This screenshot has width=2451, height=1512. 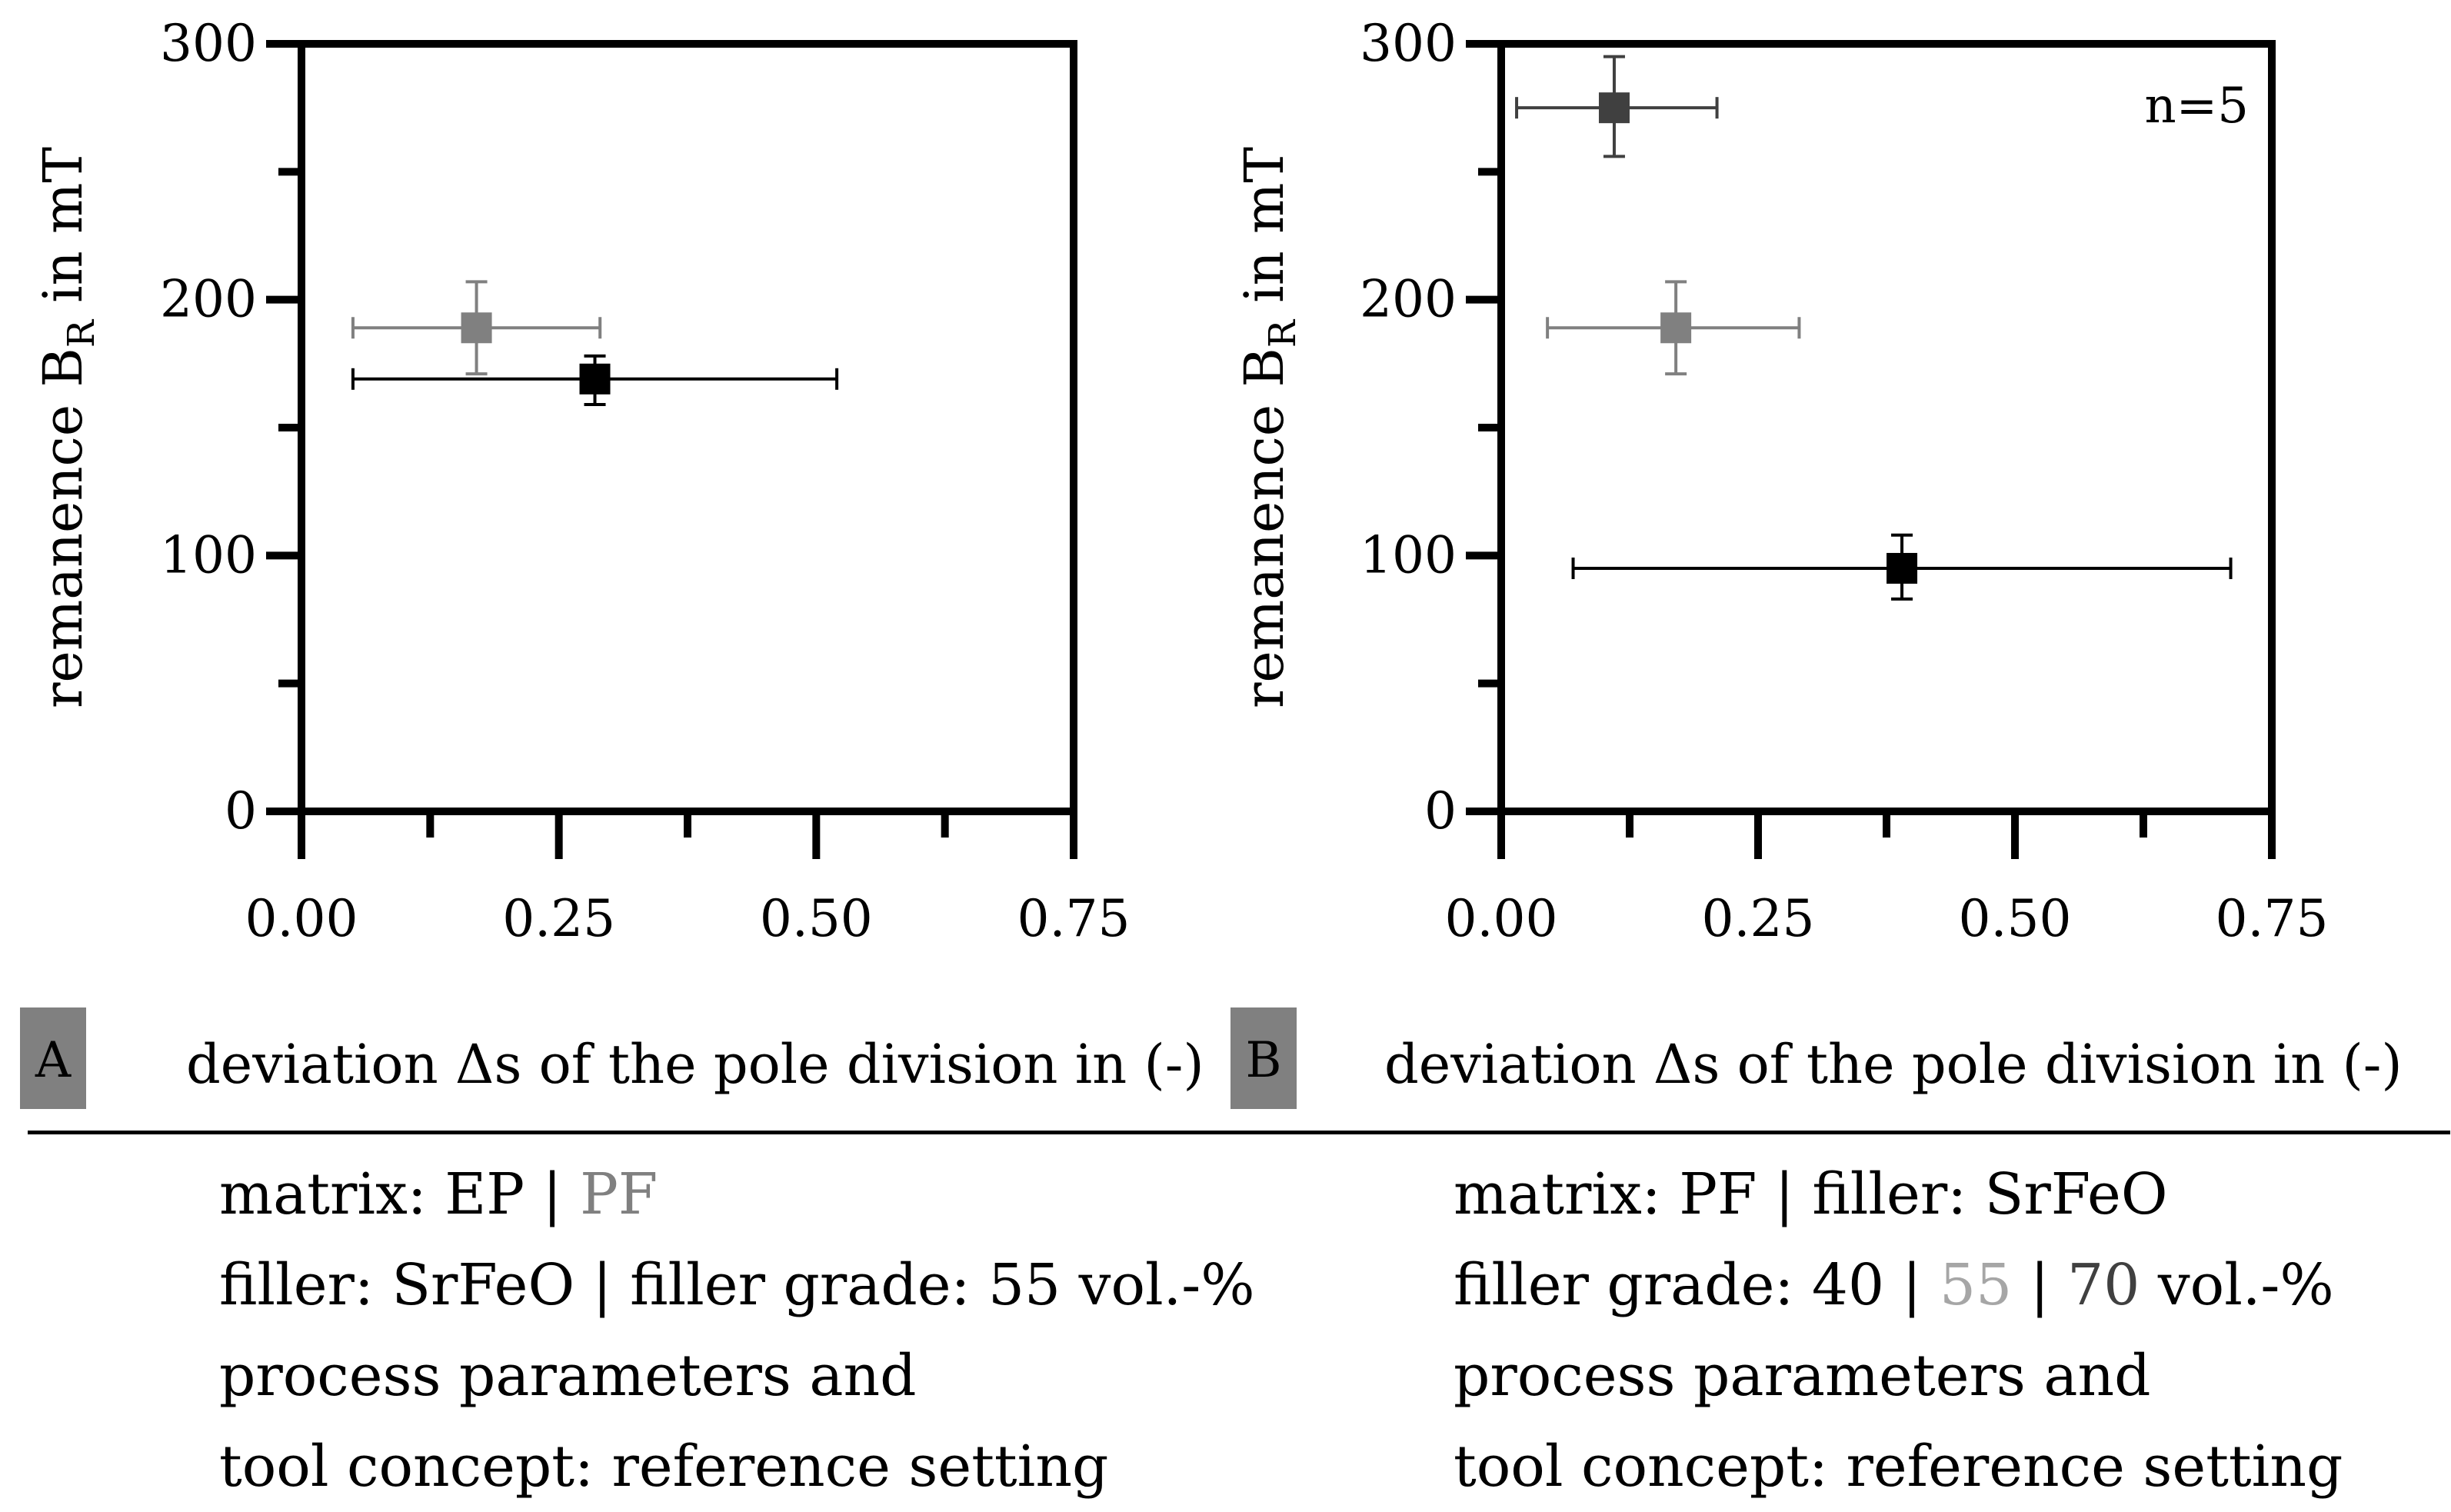 I want to click on panel-a-letter: A, so click(x=53, y=1060).